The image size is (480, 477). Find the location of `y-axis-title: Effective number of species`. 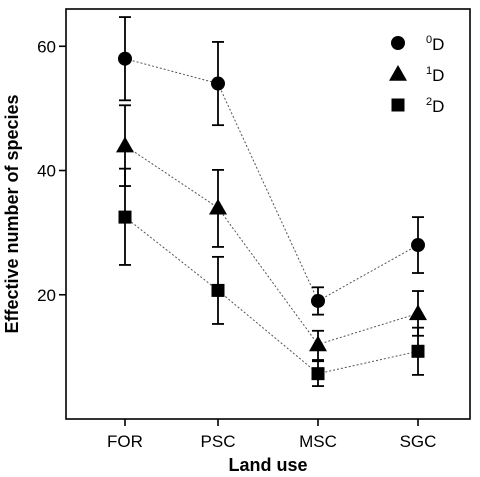

y-axis-title: Effective number of species is located at coordinates (12, 213).